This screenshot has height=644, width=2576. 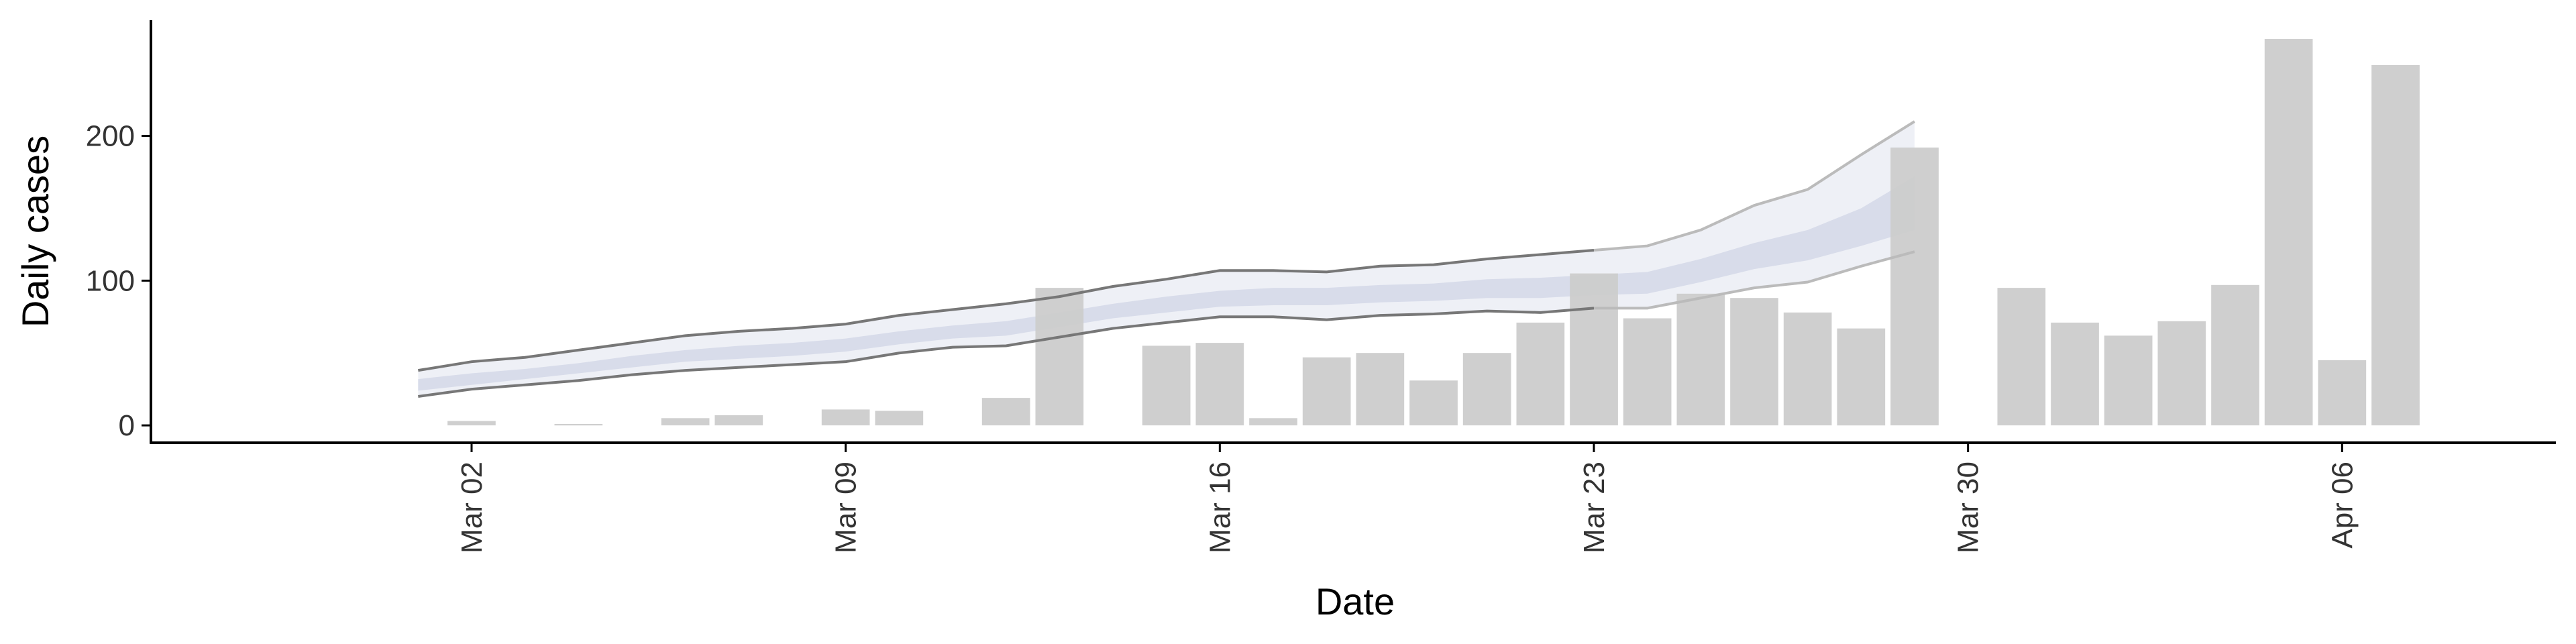 What do you see at coordinates (1355, 601) in the screenshot?
I see `x-axis-title: Date` at bounding box center [1355, 601].